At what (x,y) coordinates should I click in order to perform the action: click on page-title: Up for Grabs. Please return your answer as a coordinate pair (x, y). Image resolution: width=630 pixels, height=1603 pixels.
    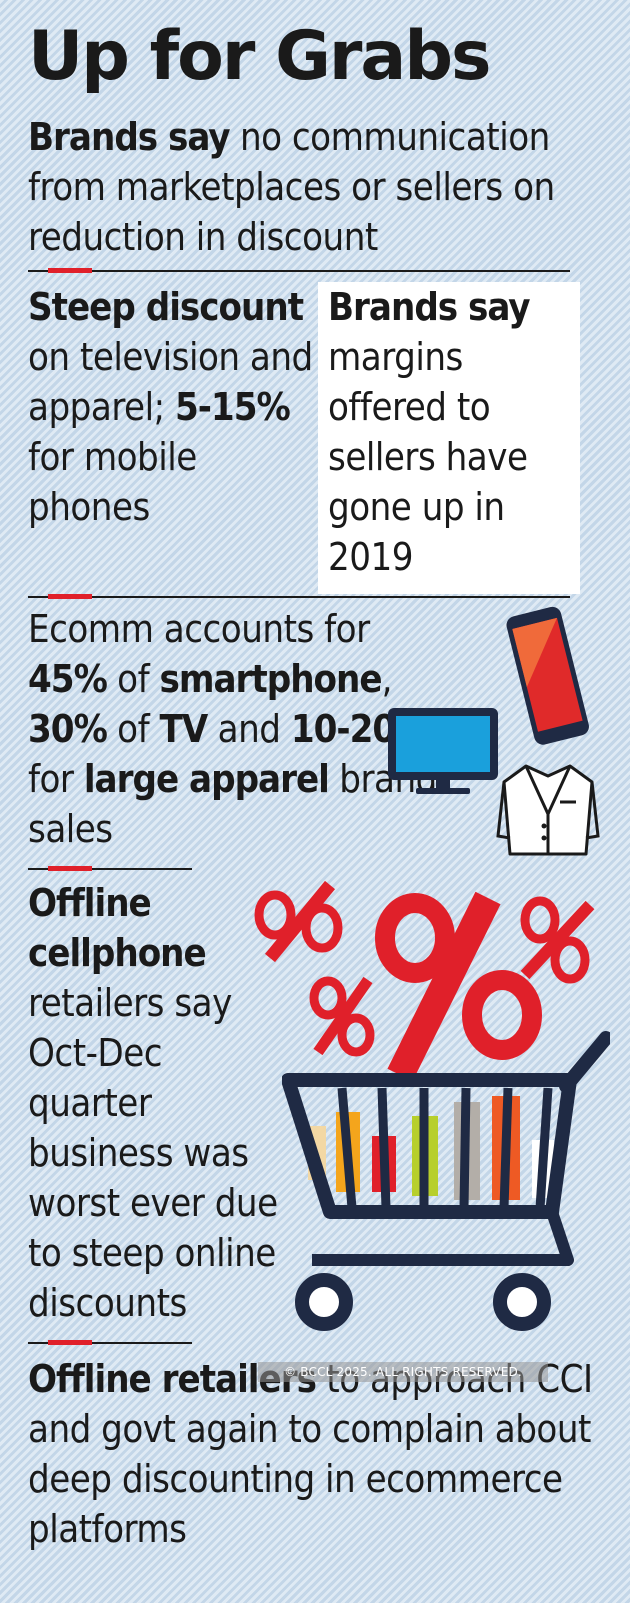
    Looking at the image, I should click on (259, 56).